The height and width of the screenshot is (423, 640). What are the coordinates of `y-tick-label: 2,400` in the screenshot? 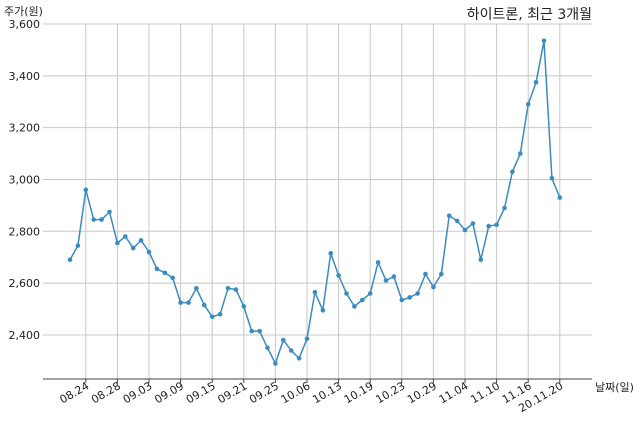 It's located at (25, 335).